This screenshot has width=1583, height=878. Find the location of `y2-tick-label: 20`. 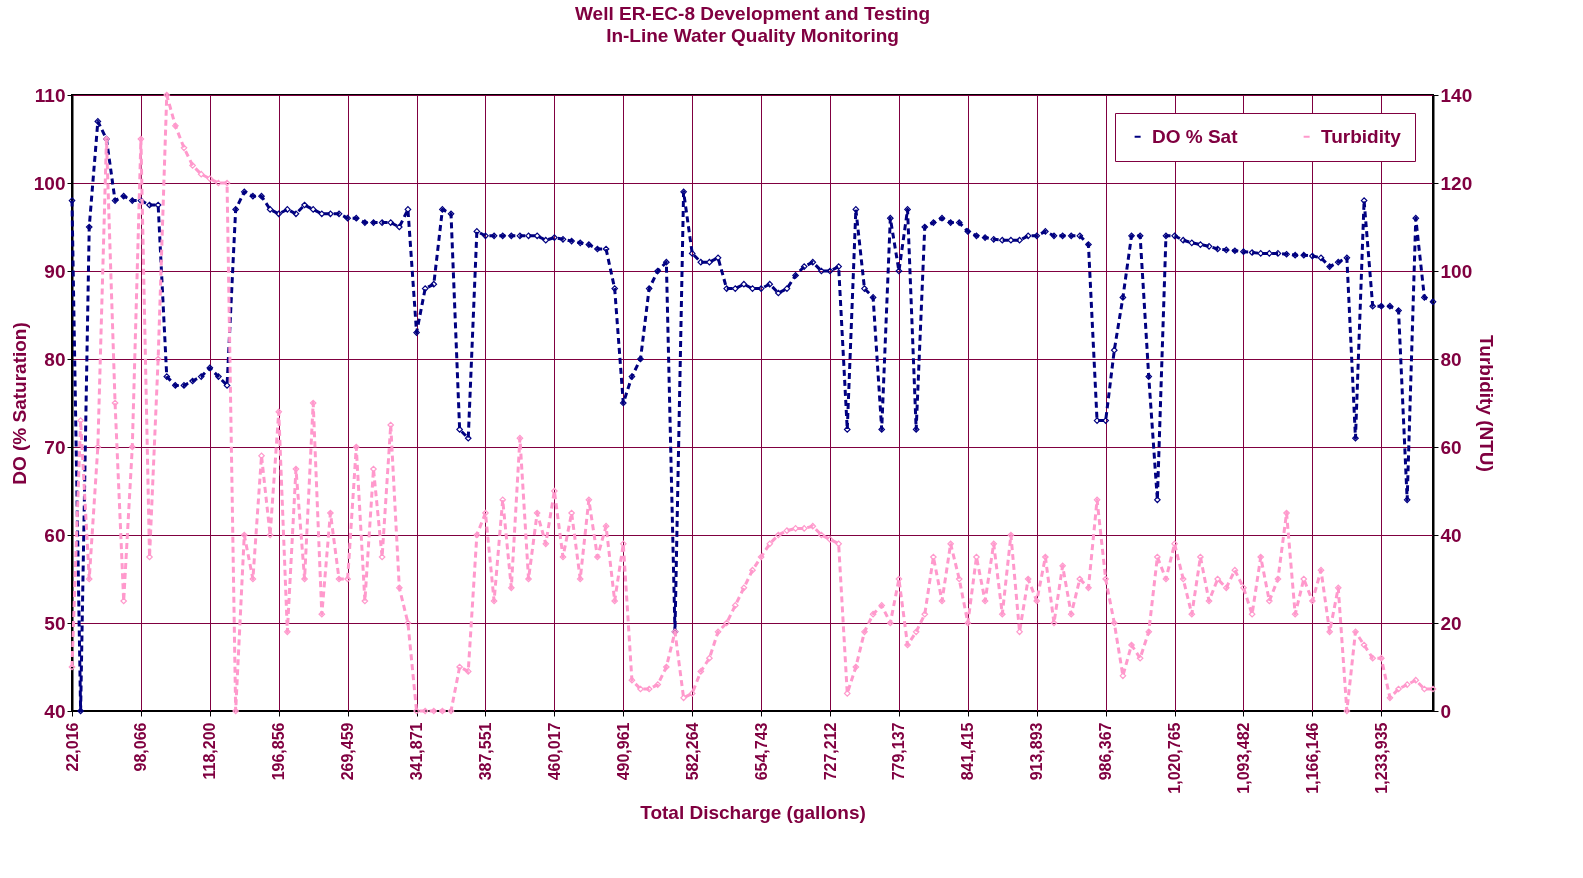

y2-tick-label: 20 is located at coordinates (1451, 623).